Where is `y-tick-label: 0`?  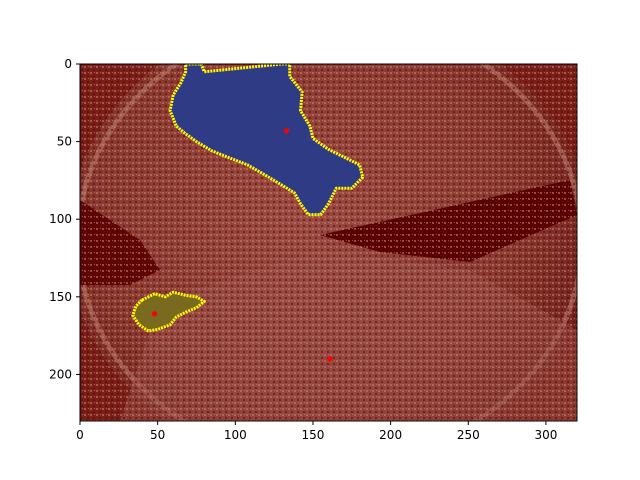 y-tick-label: 0 is located at coordinates (68, 64).